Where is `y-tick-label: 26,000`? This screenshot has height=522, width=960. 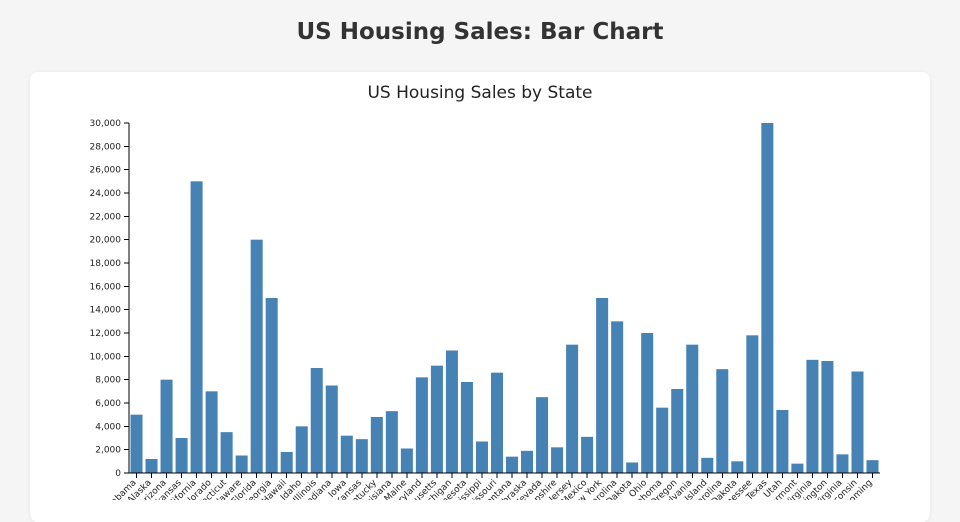
y-tick-label: 26,000 is located at coordinates (106, 171).